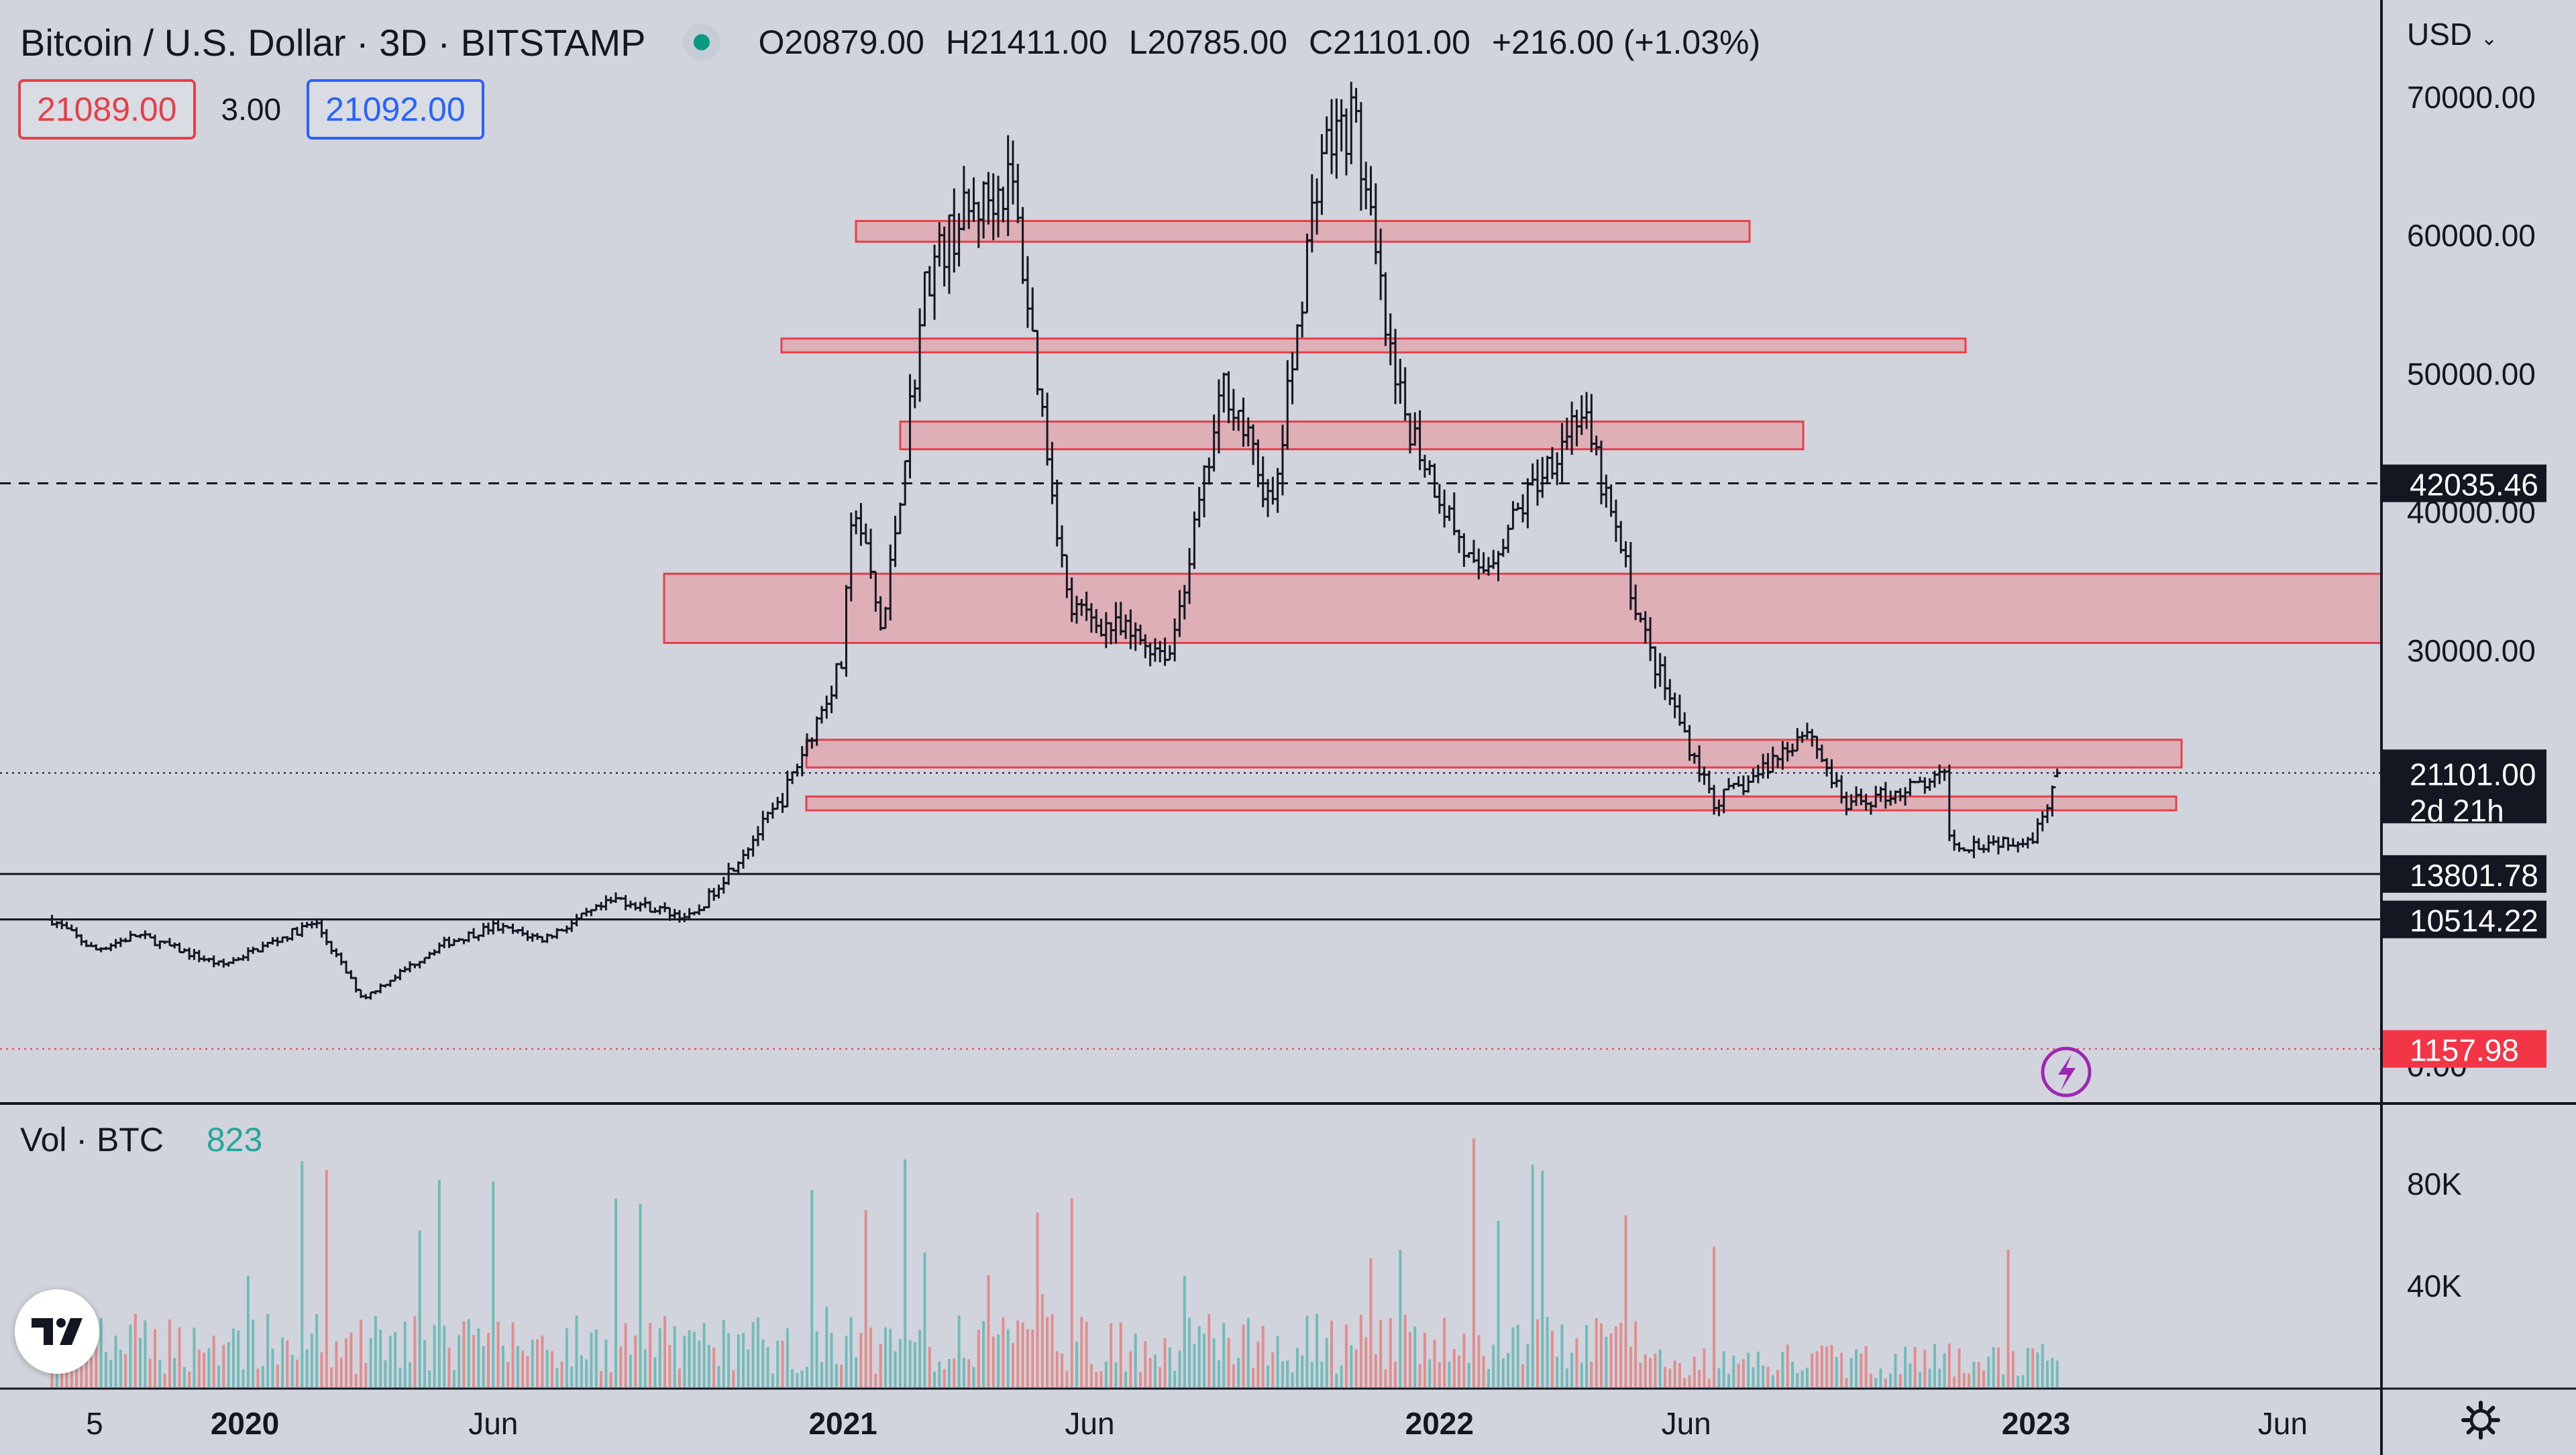 The height and width of the screenshot is (1455, 2576). Describe the element at coordinates (57, 1331) in the screenshot. I see `tradingview-logo-icon` at that location.